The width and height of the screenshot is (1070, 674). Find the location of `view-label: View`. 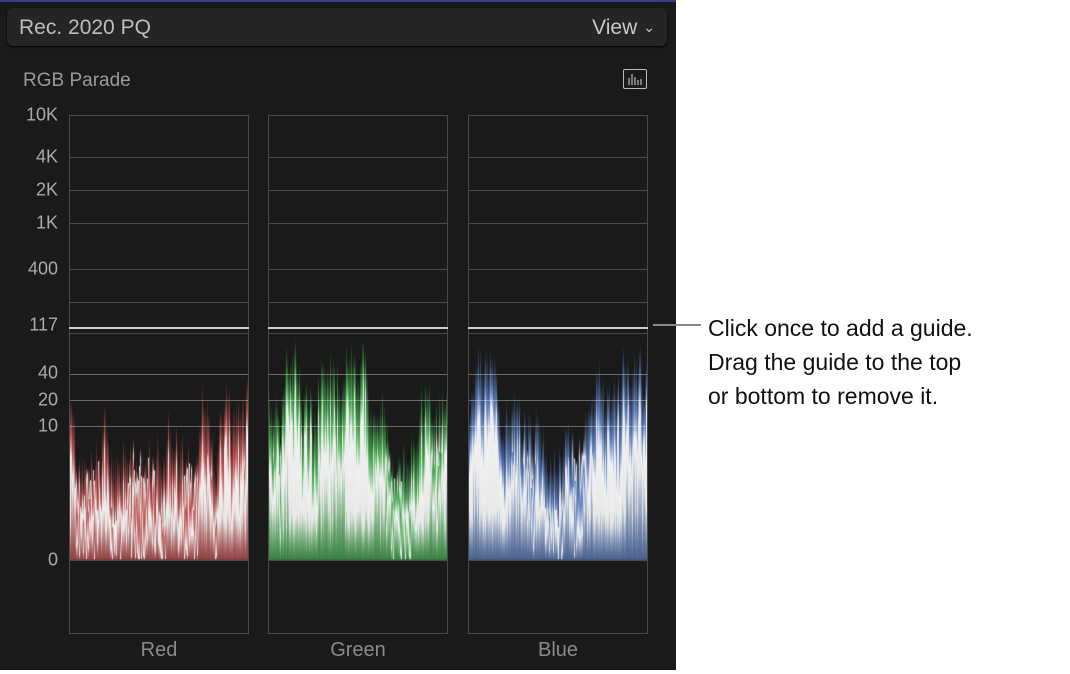

view-label: View is located at coordinates (615, 27).